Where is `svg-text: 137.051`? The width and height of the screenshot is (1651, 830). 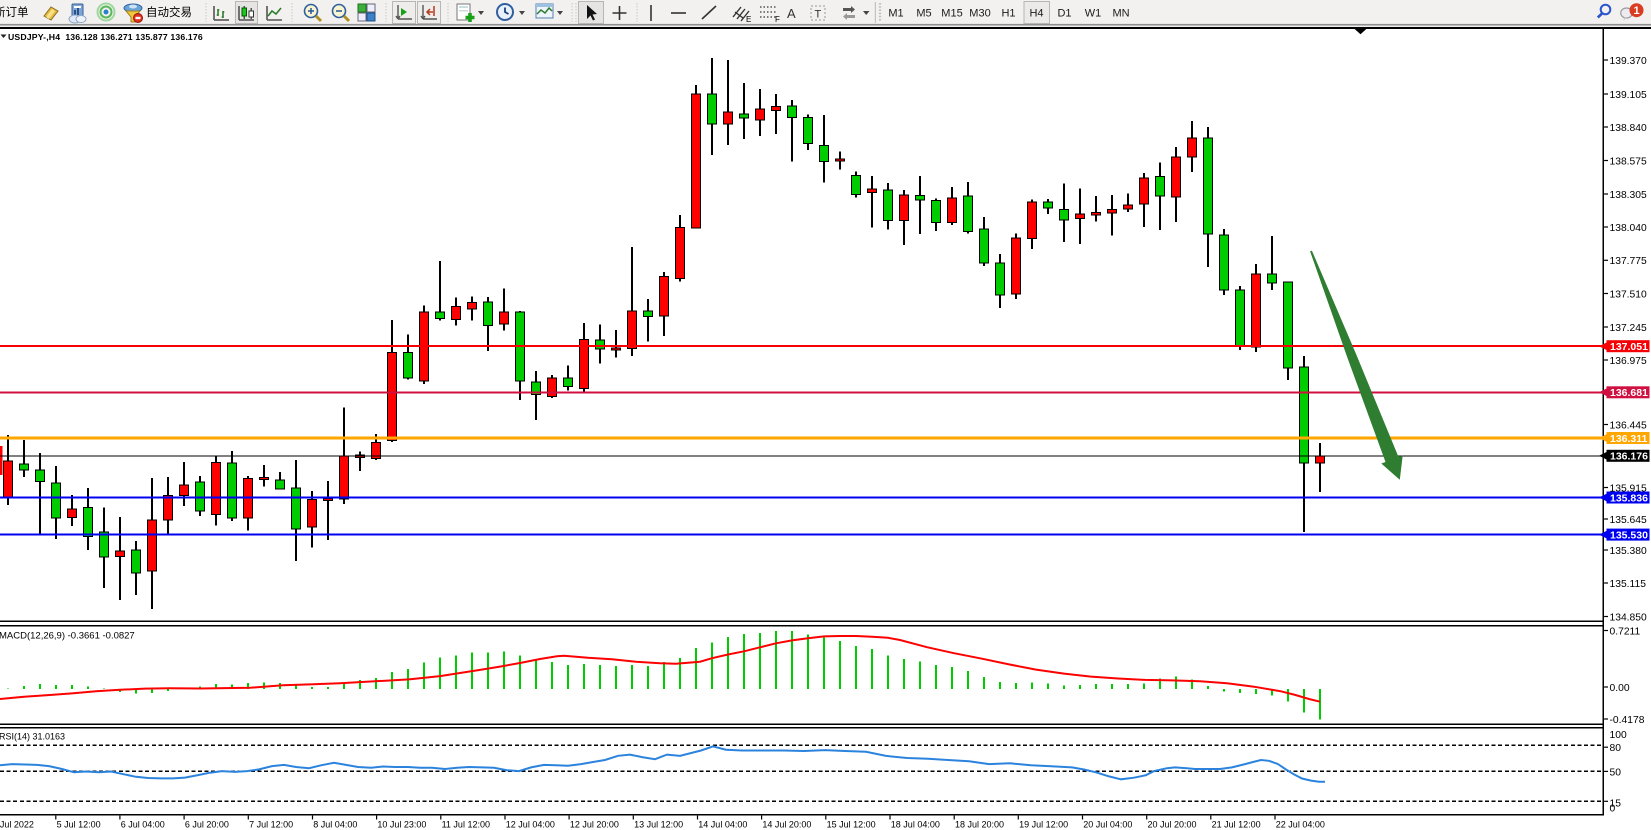
svg-text: 137.051 is located at coordinates (1629, 347).